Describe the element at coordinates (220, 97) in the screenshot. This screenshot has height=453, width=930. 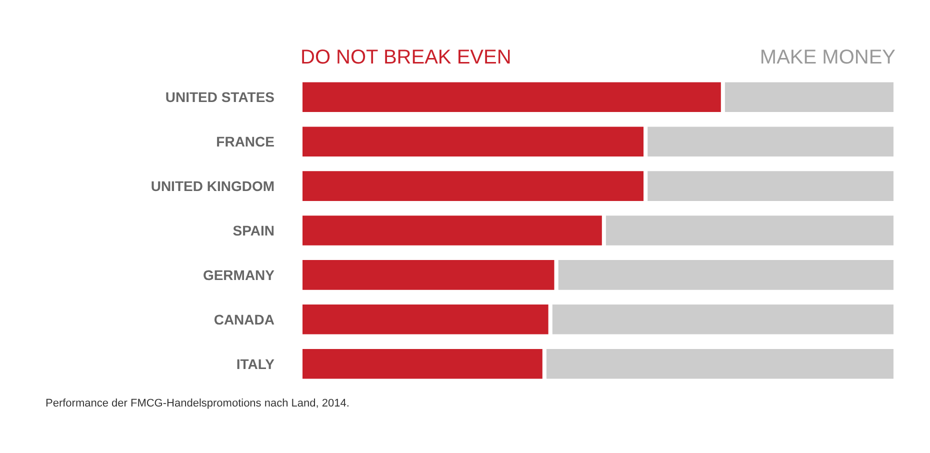
I see `y-tick-label: UNITED STATES` at that location.